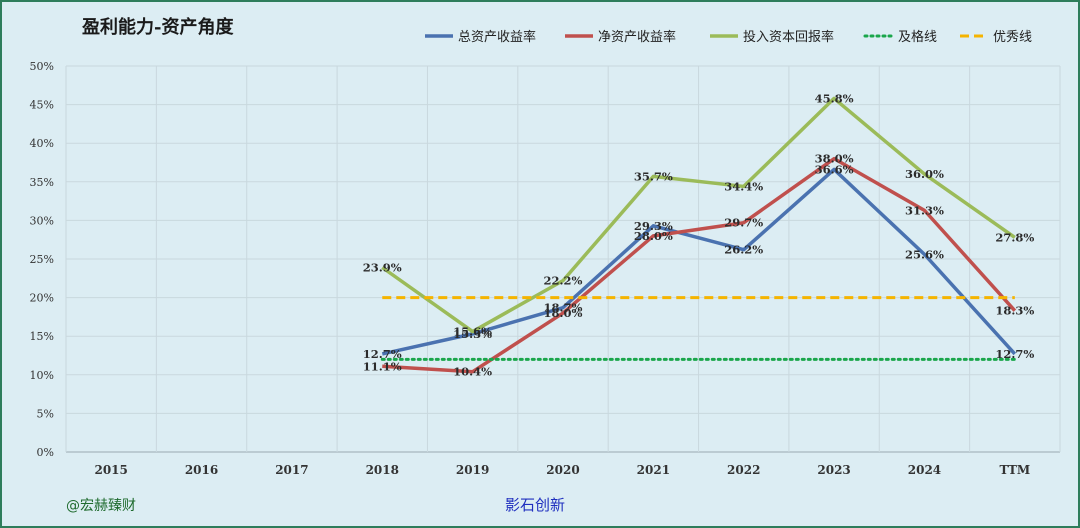  Describe the element at coordinates (472, 470) in the screenshot. I see `x-tick-label: 2019` at that location.